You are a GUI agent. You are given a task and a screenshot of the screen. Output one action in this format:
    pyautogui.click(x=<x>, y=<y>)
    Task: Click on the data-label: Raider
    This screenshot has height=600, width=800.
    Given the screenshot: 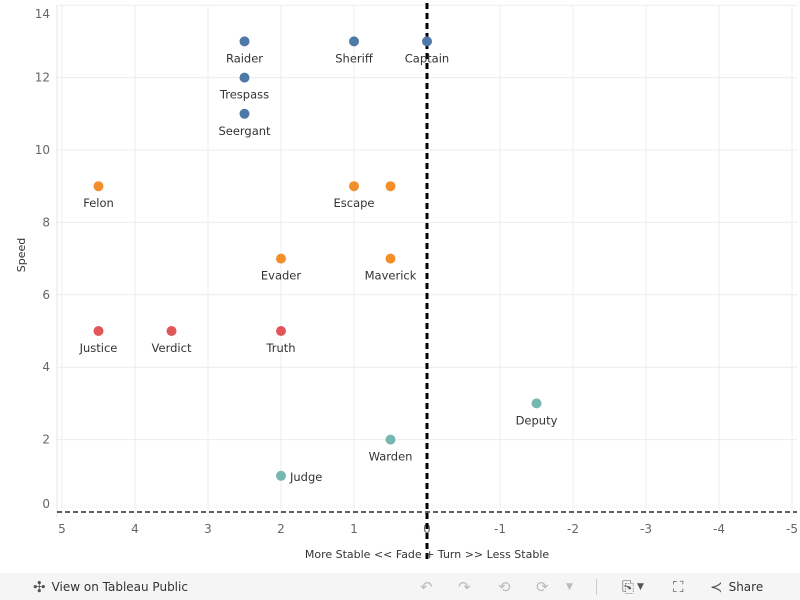 What is the action you would take?
    pyautogui.click(x=244, y=58)
    